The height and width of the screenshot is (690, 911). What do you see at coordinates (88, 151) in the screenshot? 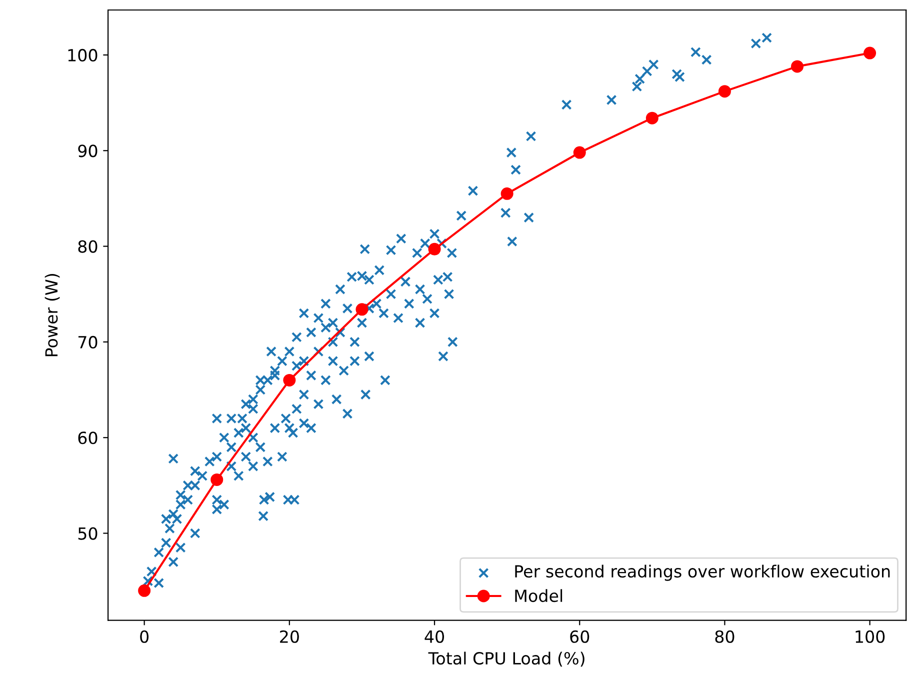
I see `y-tick-label: 90` at bounding box center [88, 151].